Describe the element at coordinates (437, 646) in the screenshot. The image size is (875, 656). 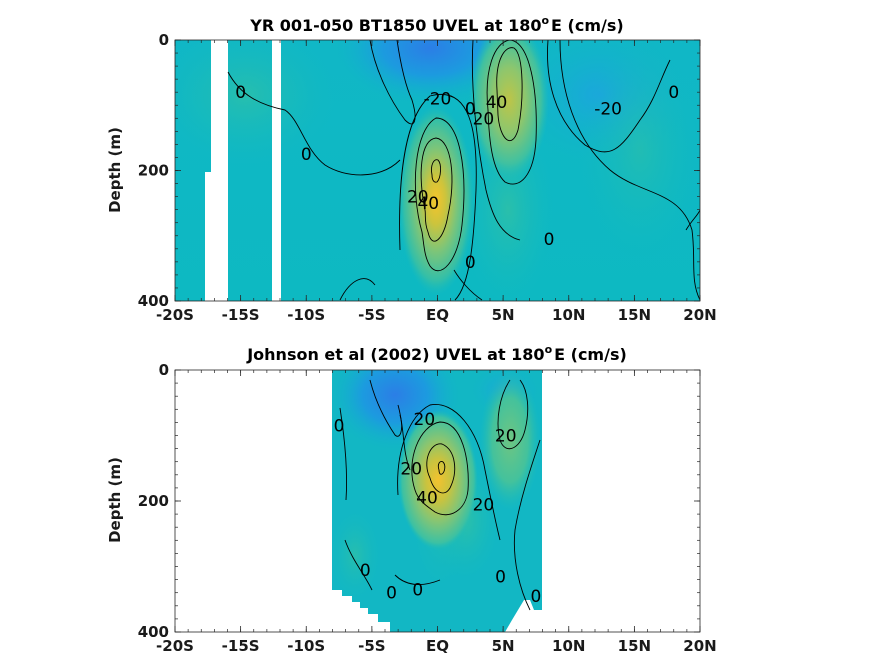
I see `bottom-x-tick-label: EQ` at that location.